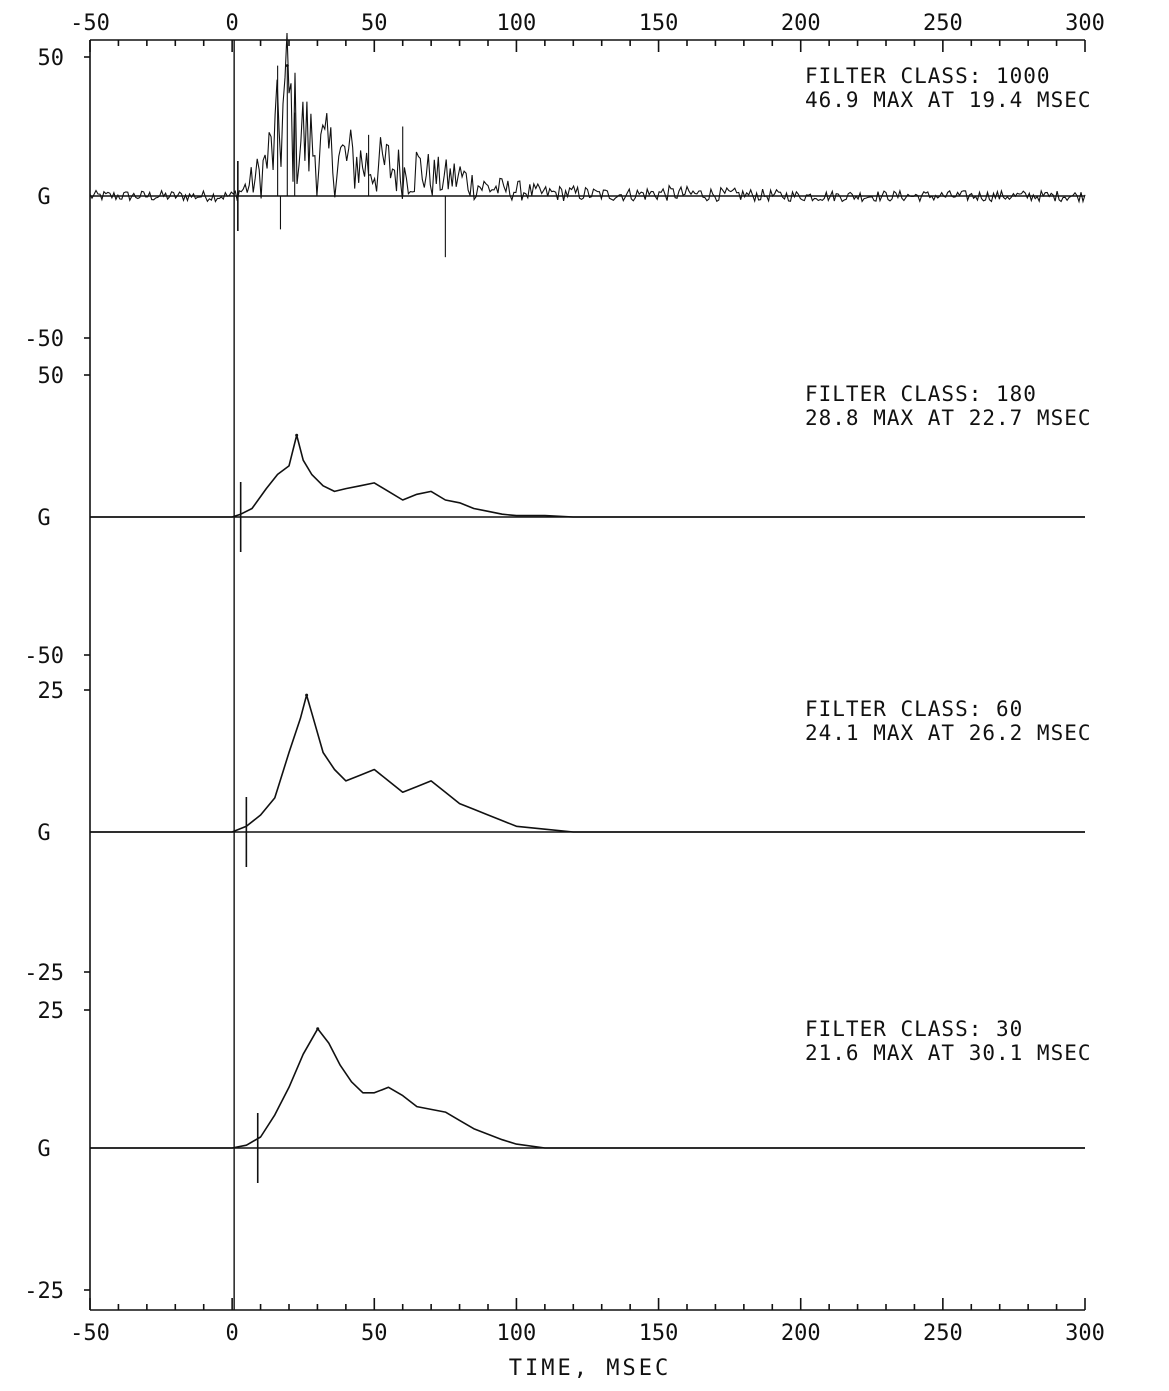  I want to click on x-tick-label-top: 200, so click(801, 23).